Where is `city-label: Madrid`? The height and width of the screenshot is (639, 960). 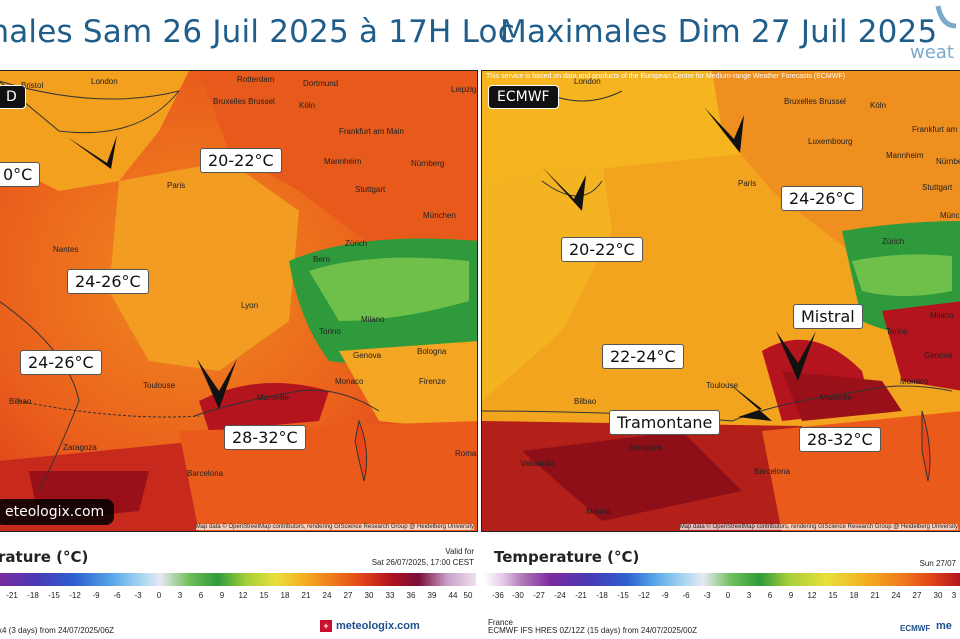
city-label: Madrid is located at coordinates (598, 511).